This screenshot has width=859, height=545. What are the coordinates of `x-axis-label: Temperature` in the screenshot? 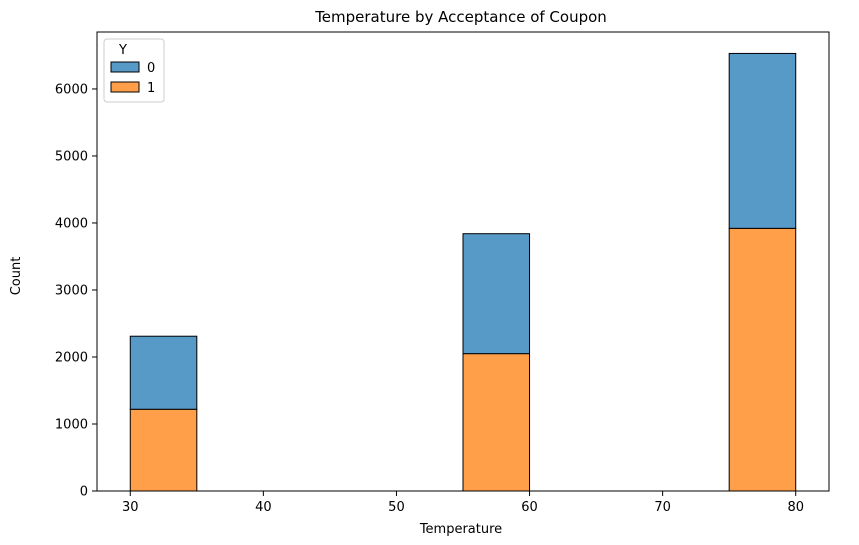 It's located at (460, 529).